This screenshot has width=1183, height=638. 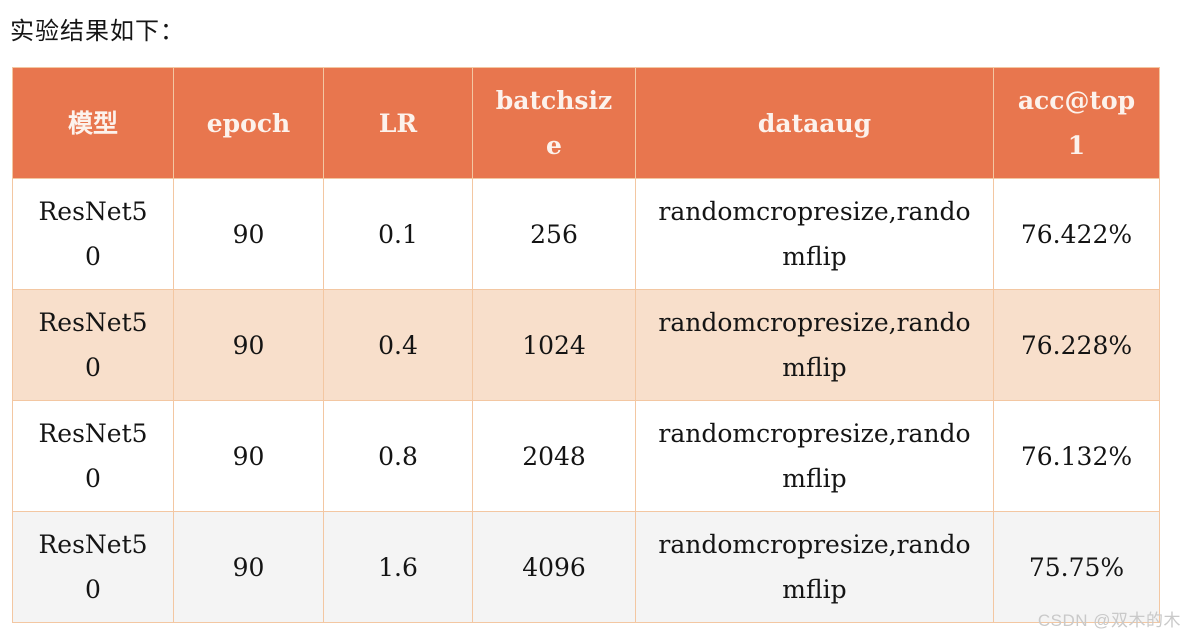 What do you see at coordinates (554, 123) in the screenshot?
I see `header-cell-batchsize: batchsiz e` at bounding box center [554, 123].